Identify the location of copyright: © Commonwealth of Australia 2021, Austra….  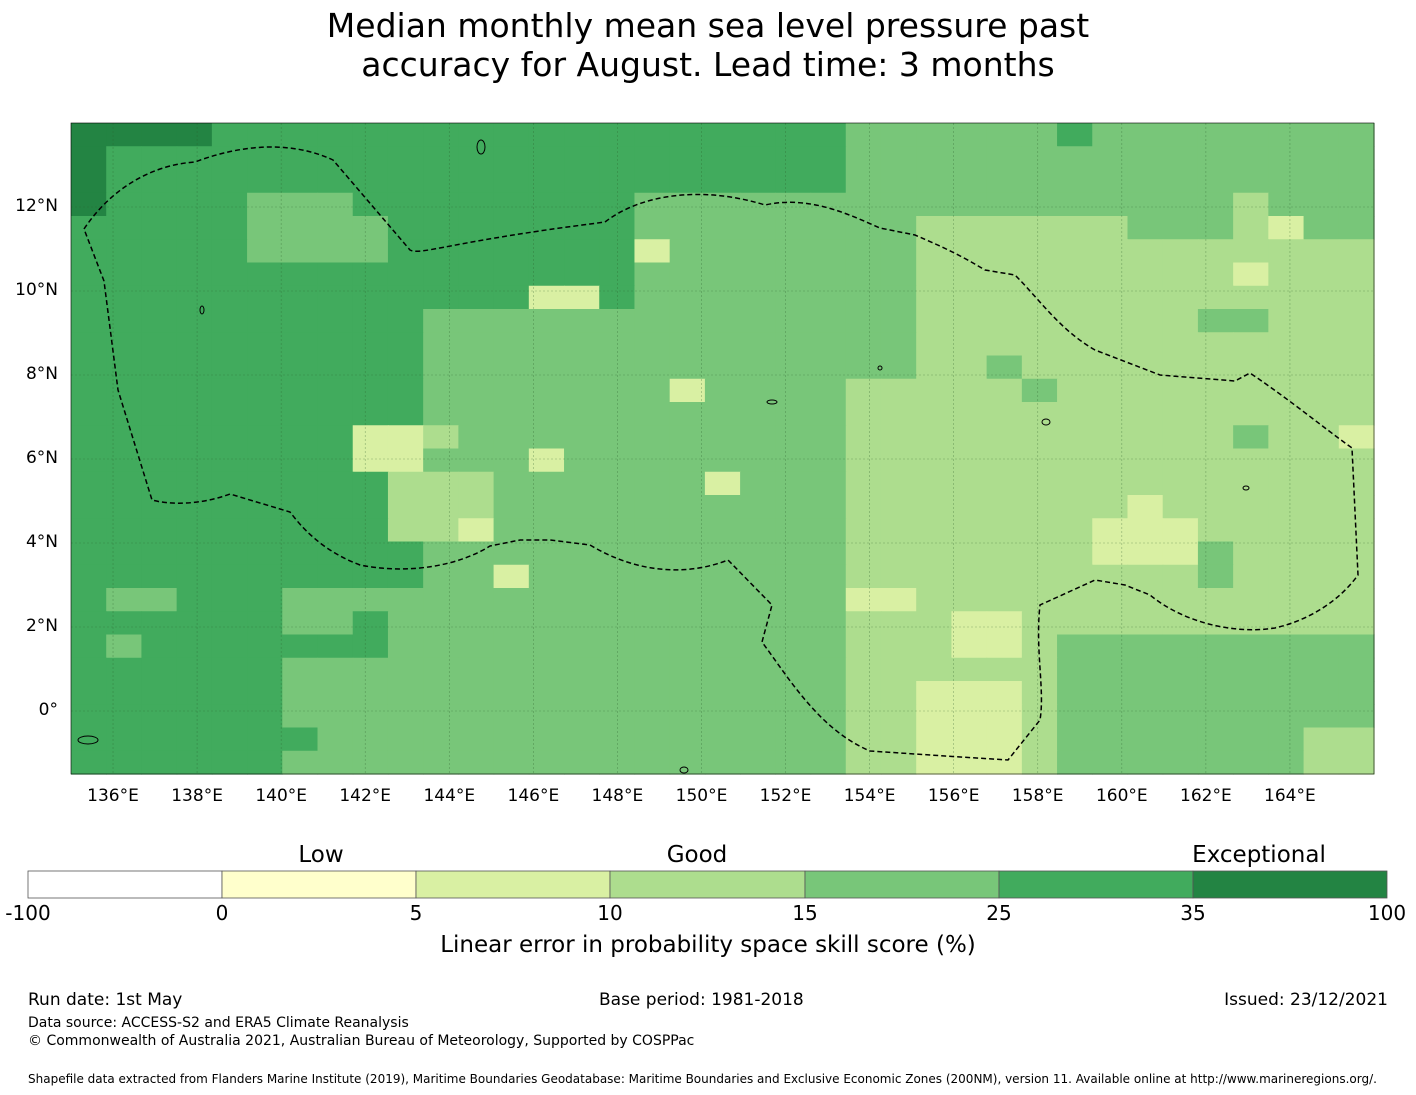
(361, 1041).